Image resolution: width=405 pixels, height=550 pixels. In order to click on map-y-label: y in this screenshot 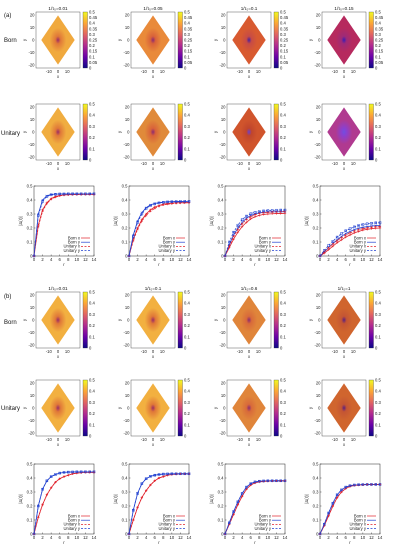, I will do `click(119, 131)`.